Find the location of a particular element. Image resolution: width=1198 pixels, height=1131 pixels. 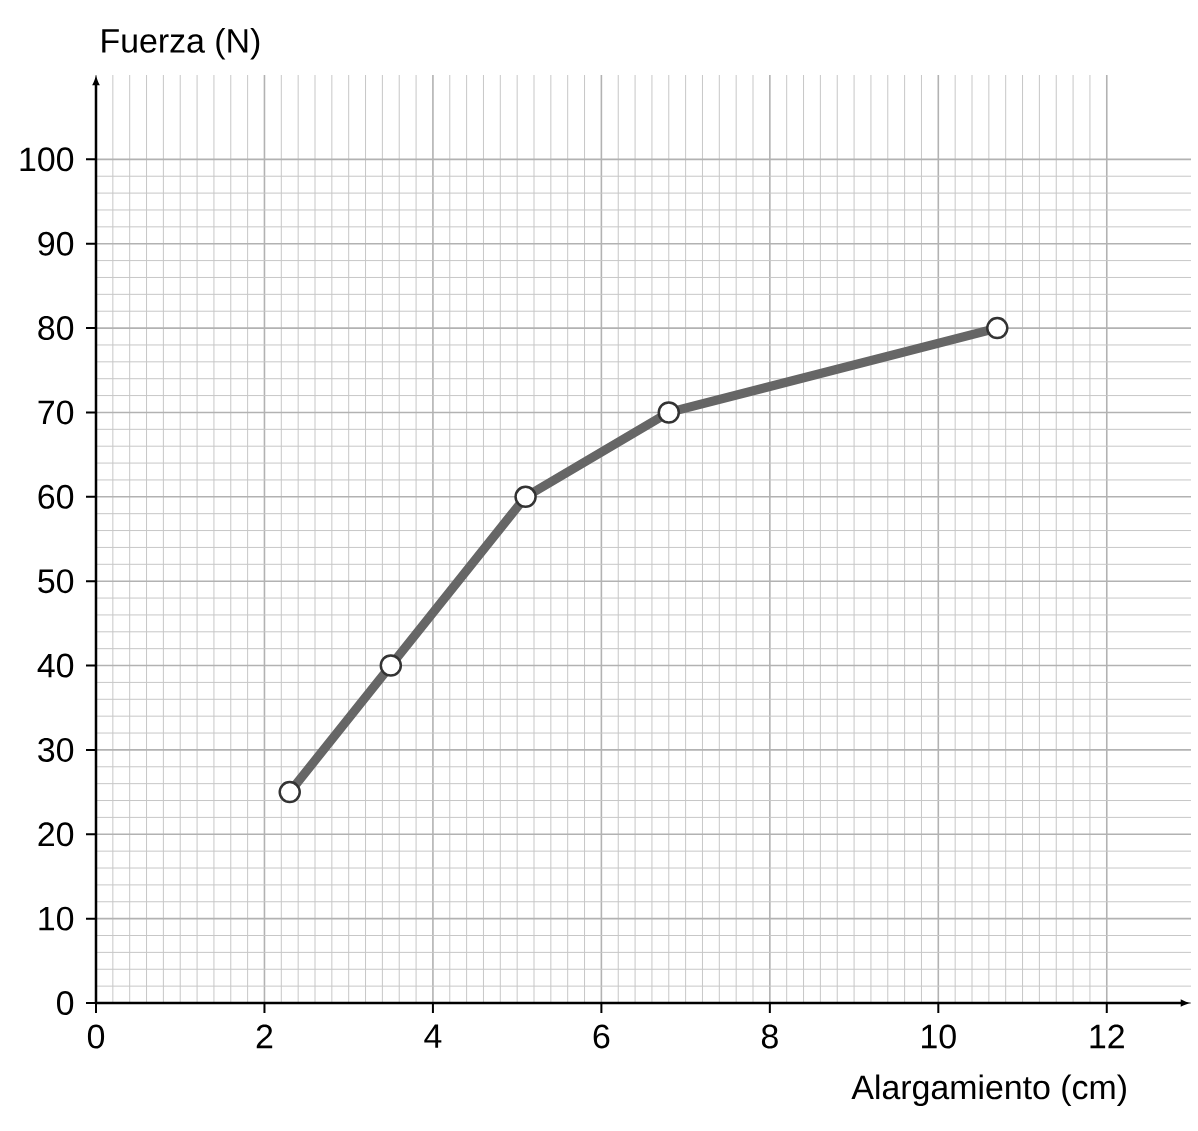

x-axis-title: Alargamiento (cm) is located at coordinates (988, 1090).